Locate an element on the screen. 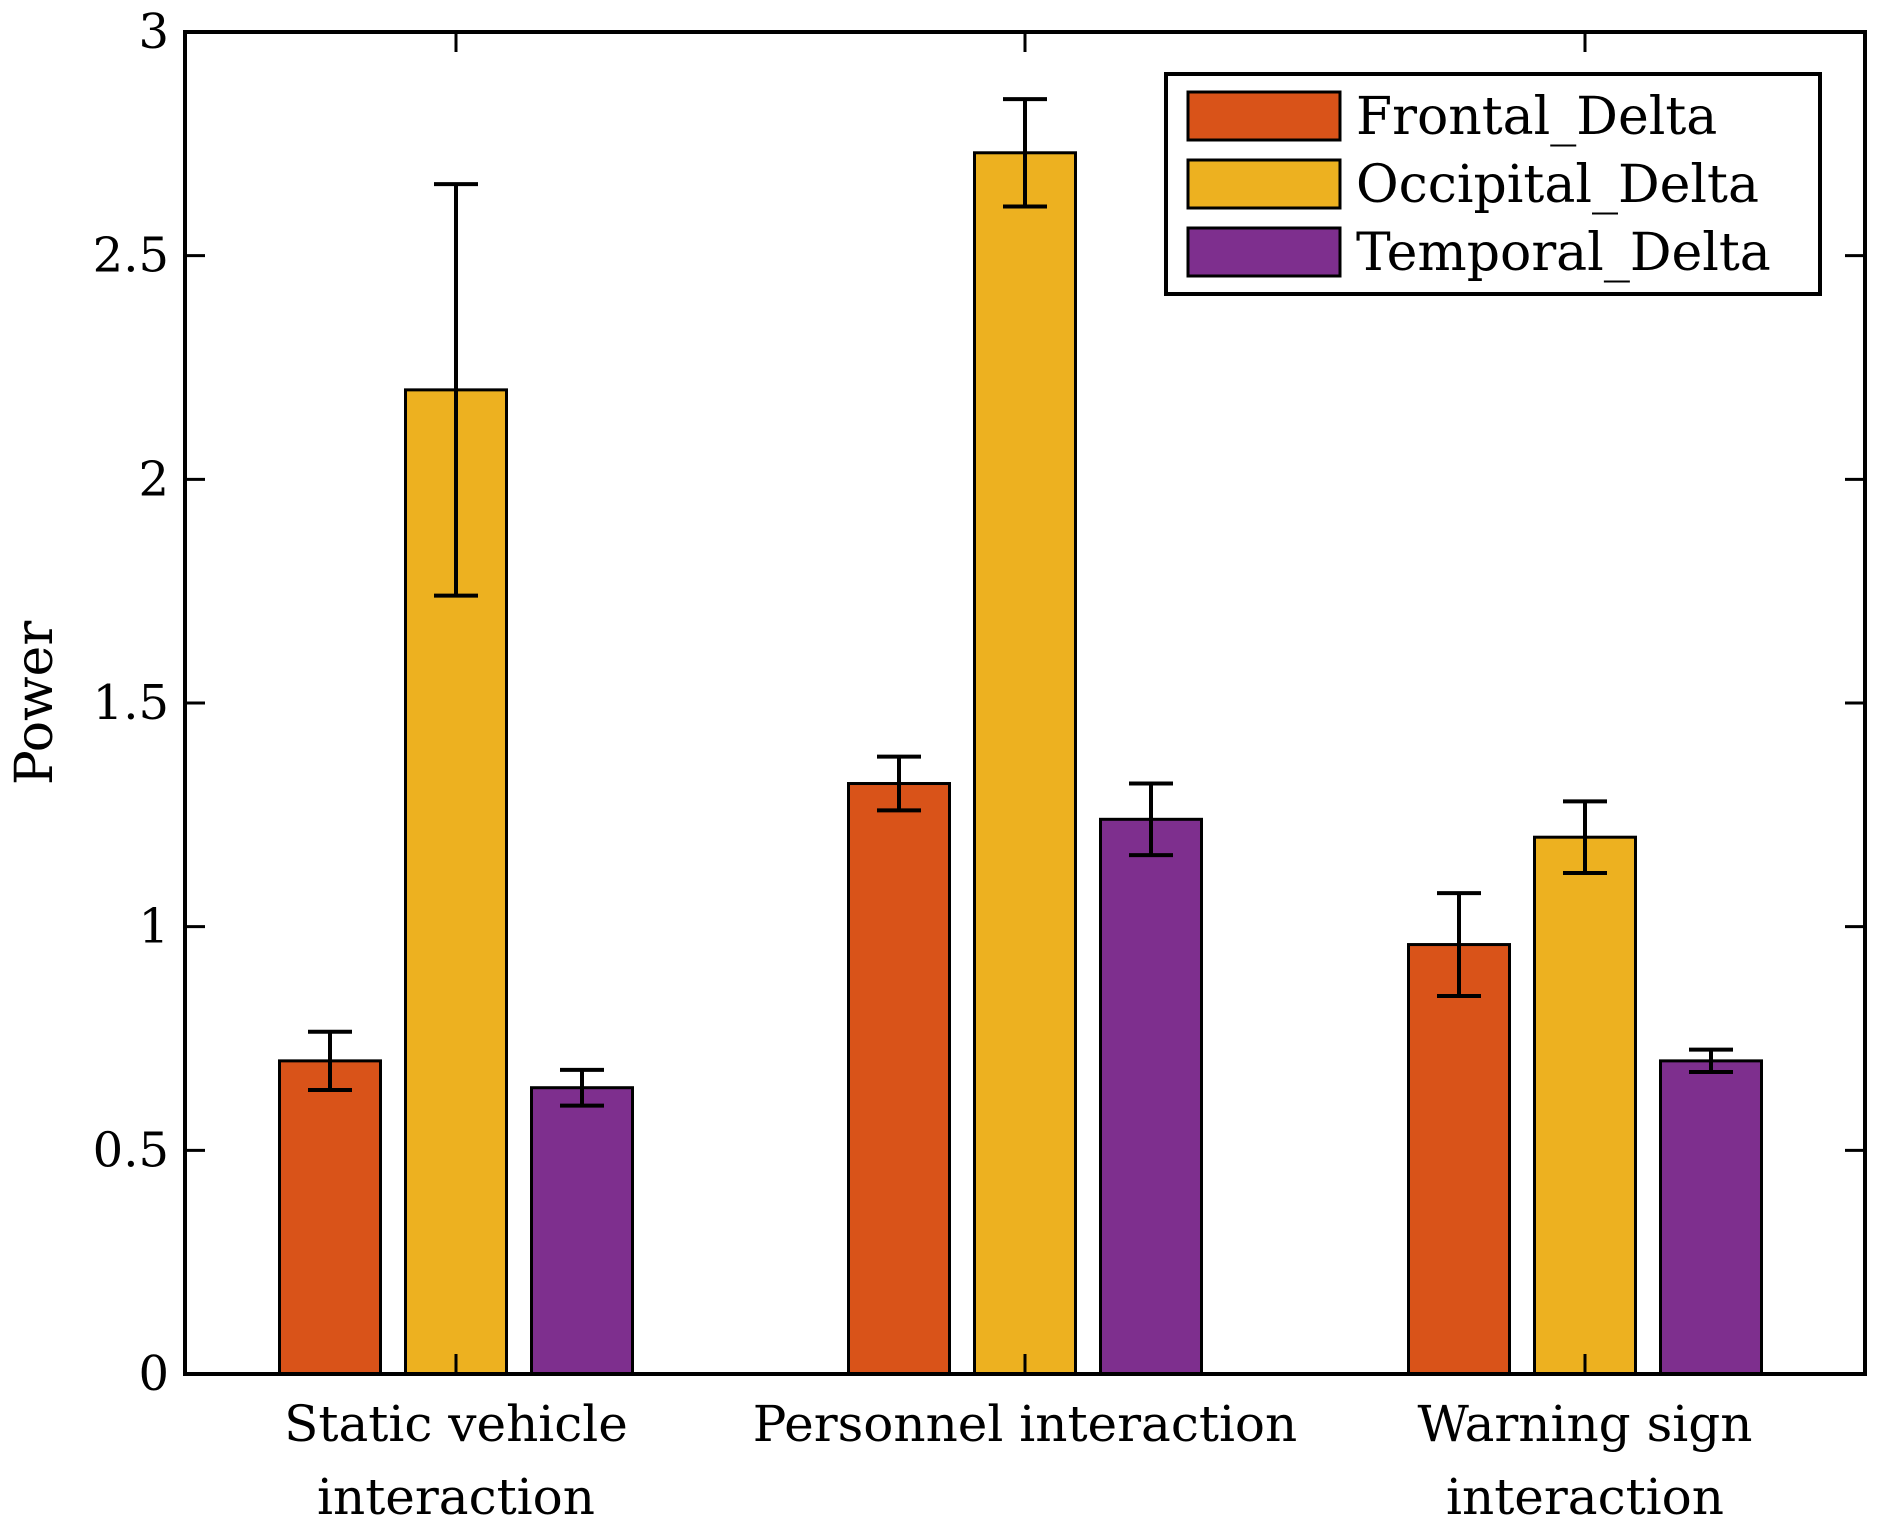 The image size is (1895, 1533). y-tick-labels: 0 0.5 1 1.5 2 2.5 3 is located at coordinates (131, 703).